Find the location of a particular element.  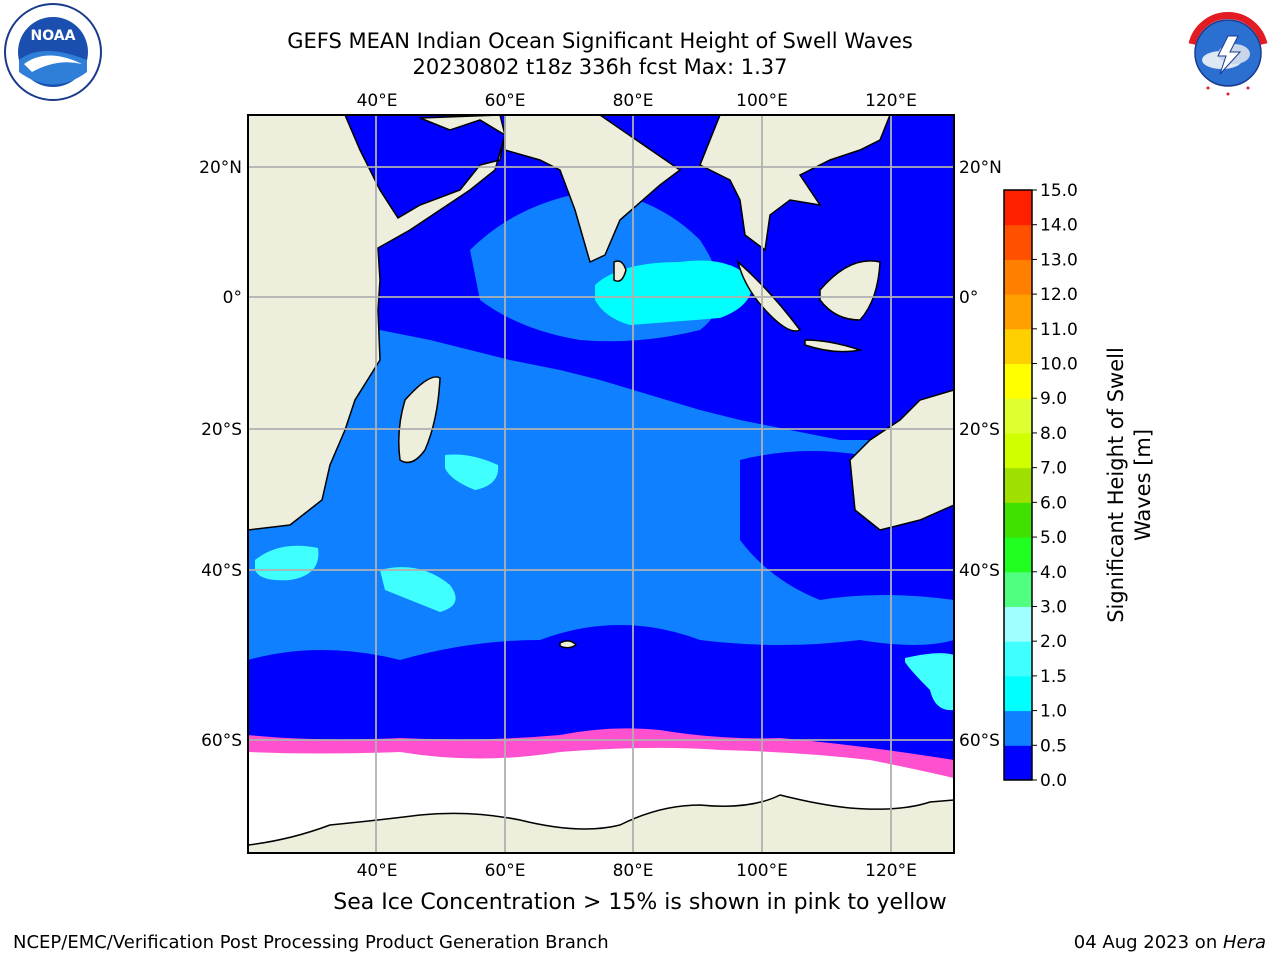

footer-host: Hera is located at coordinates (1244, 942).